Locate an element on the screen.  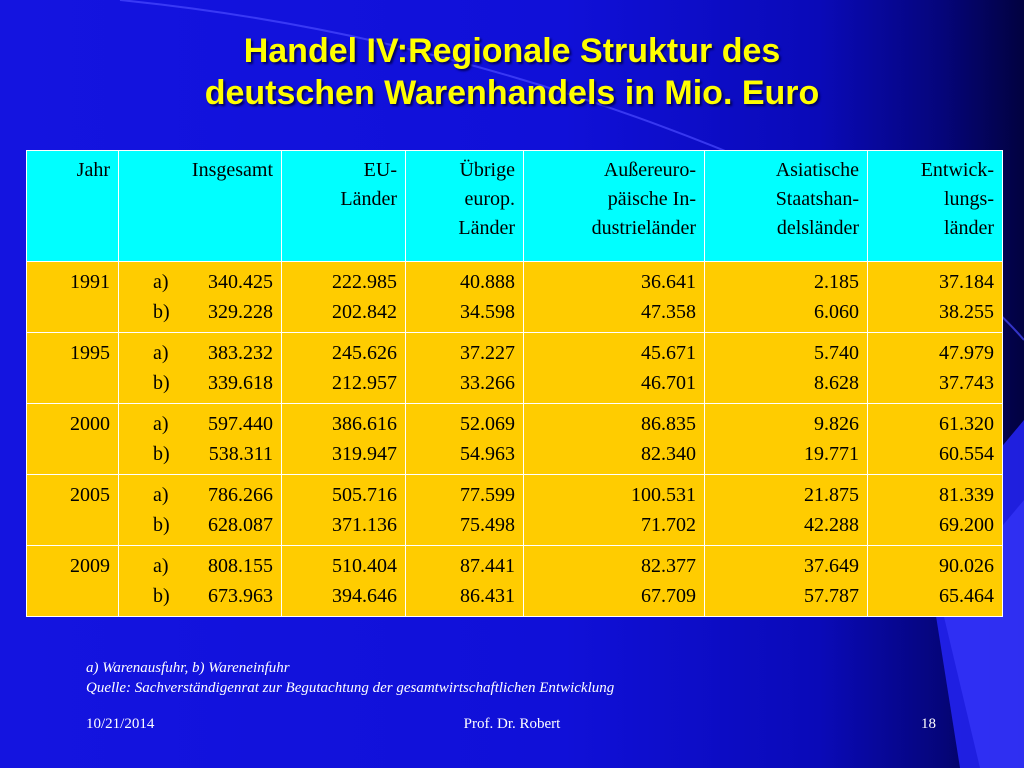
region-value: 222.985 is located at coordinates (364, 282).